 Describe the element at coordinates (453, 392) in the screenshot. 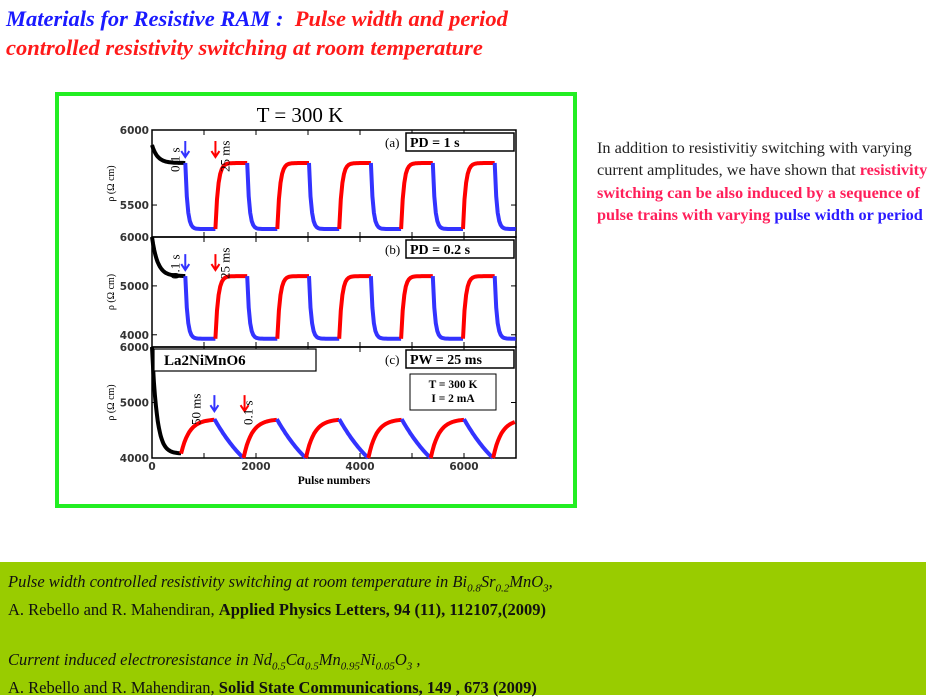

I see `conditions-box` at that location.